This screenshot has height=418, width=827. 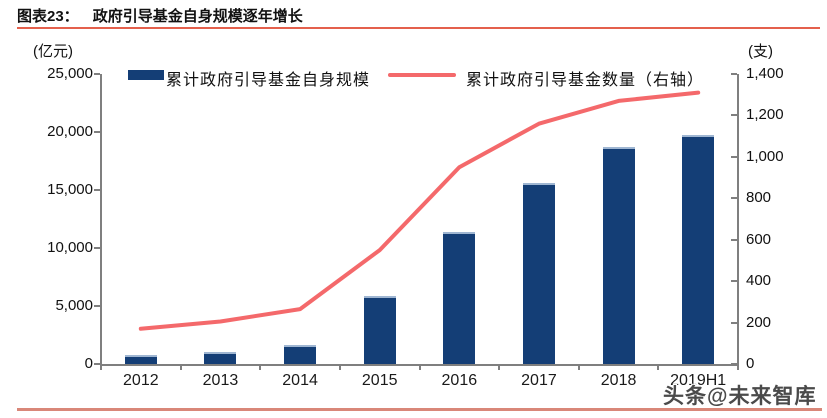 I want to click on figure-title: 图表23： 政府引导基金自身规模逐年增长, so click(x=160, y=15).